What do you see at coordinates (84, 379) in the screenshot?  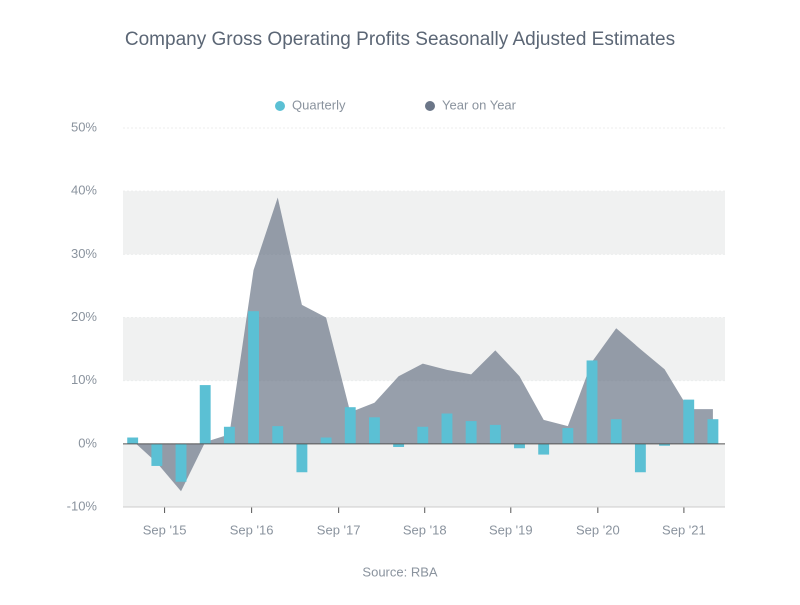 I see `y-tick-label: 10%` at bounding box center [84, 379].